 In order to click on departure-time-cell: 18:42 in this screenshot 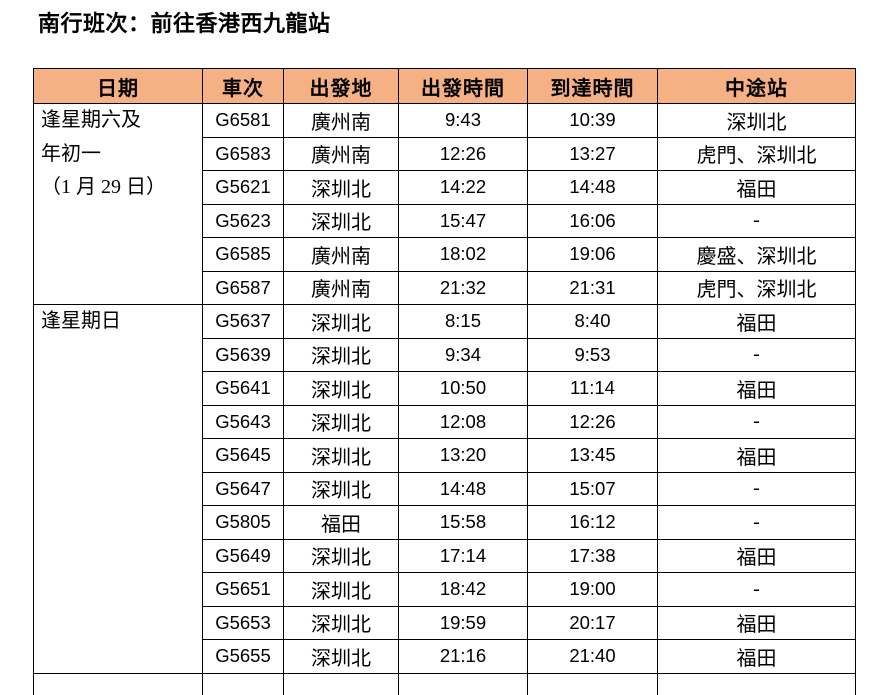, I will do `click(463, 590)`.